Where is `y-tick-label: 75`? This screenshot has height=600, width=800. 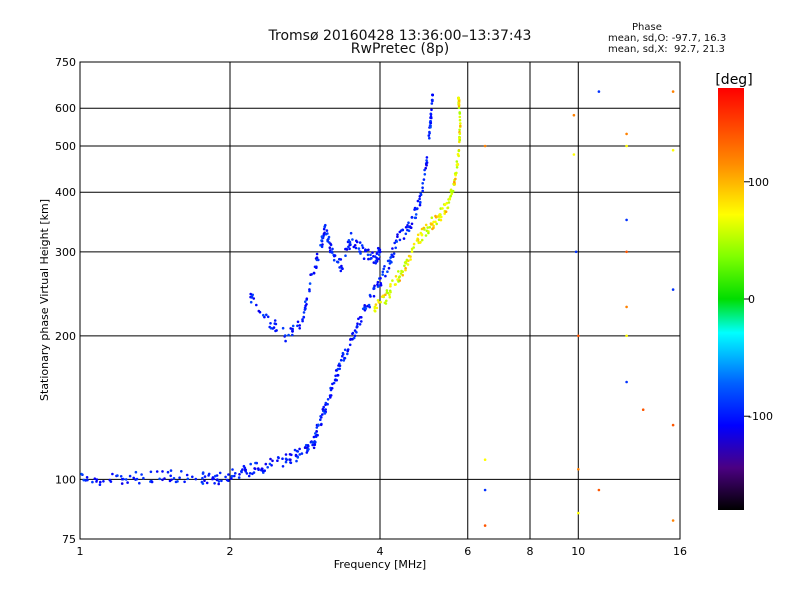 y-tick-label: 75 is located at coordinates (69, 539).